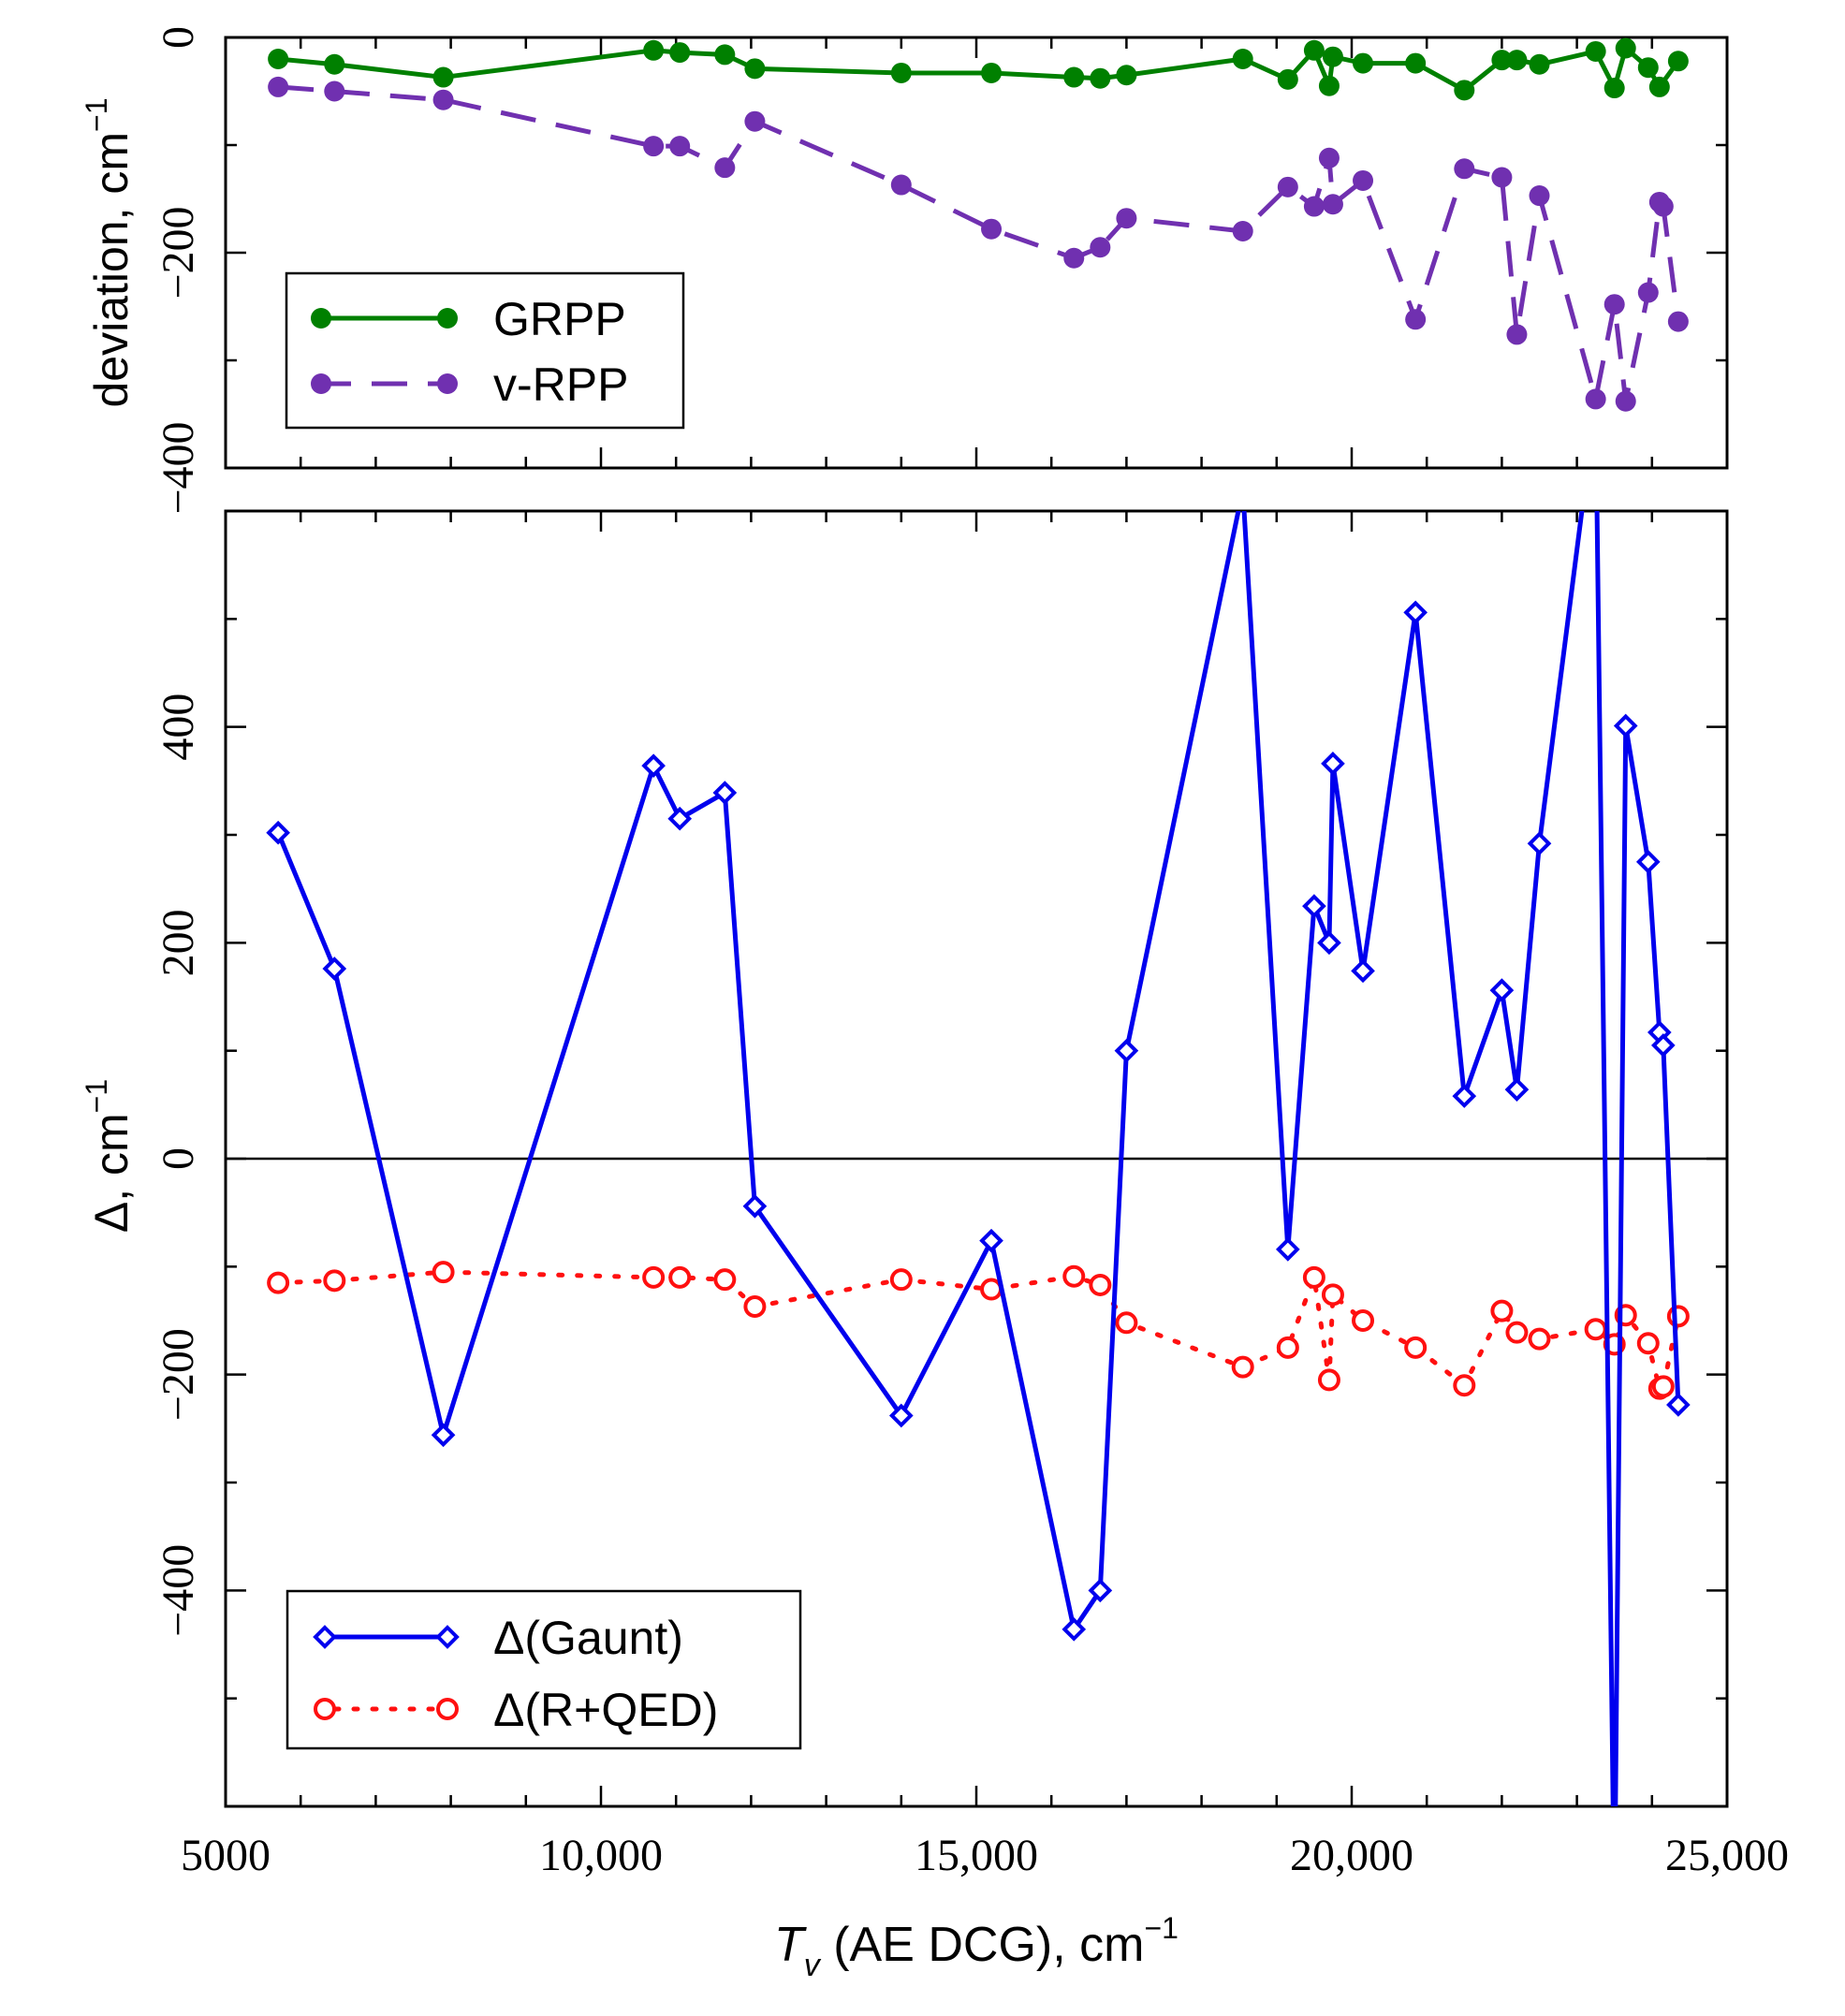 The image size is (1845, 2016). I want to click on top-y-tick-labels: 0 −200 −400, so click(178, 270).